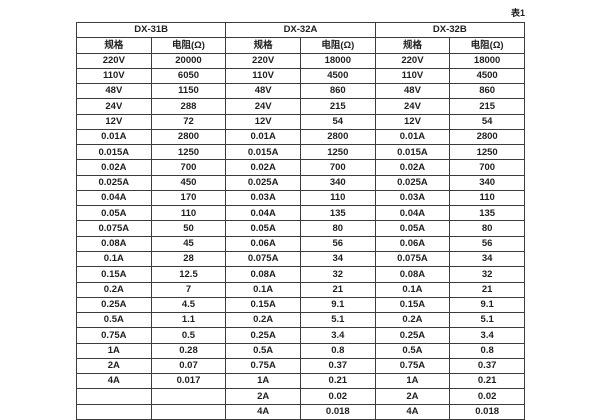  I want to click on resistance-cell: 3.4, so click(487, 335).